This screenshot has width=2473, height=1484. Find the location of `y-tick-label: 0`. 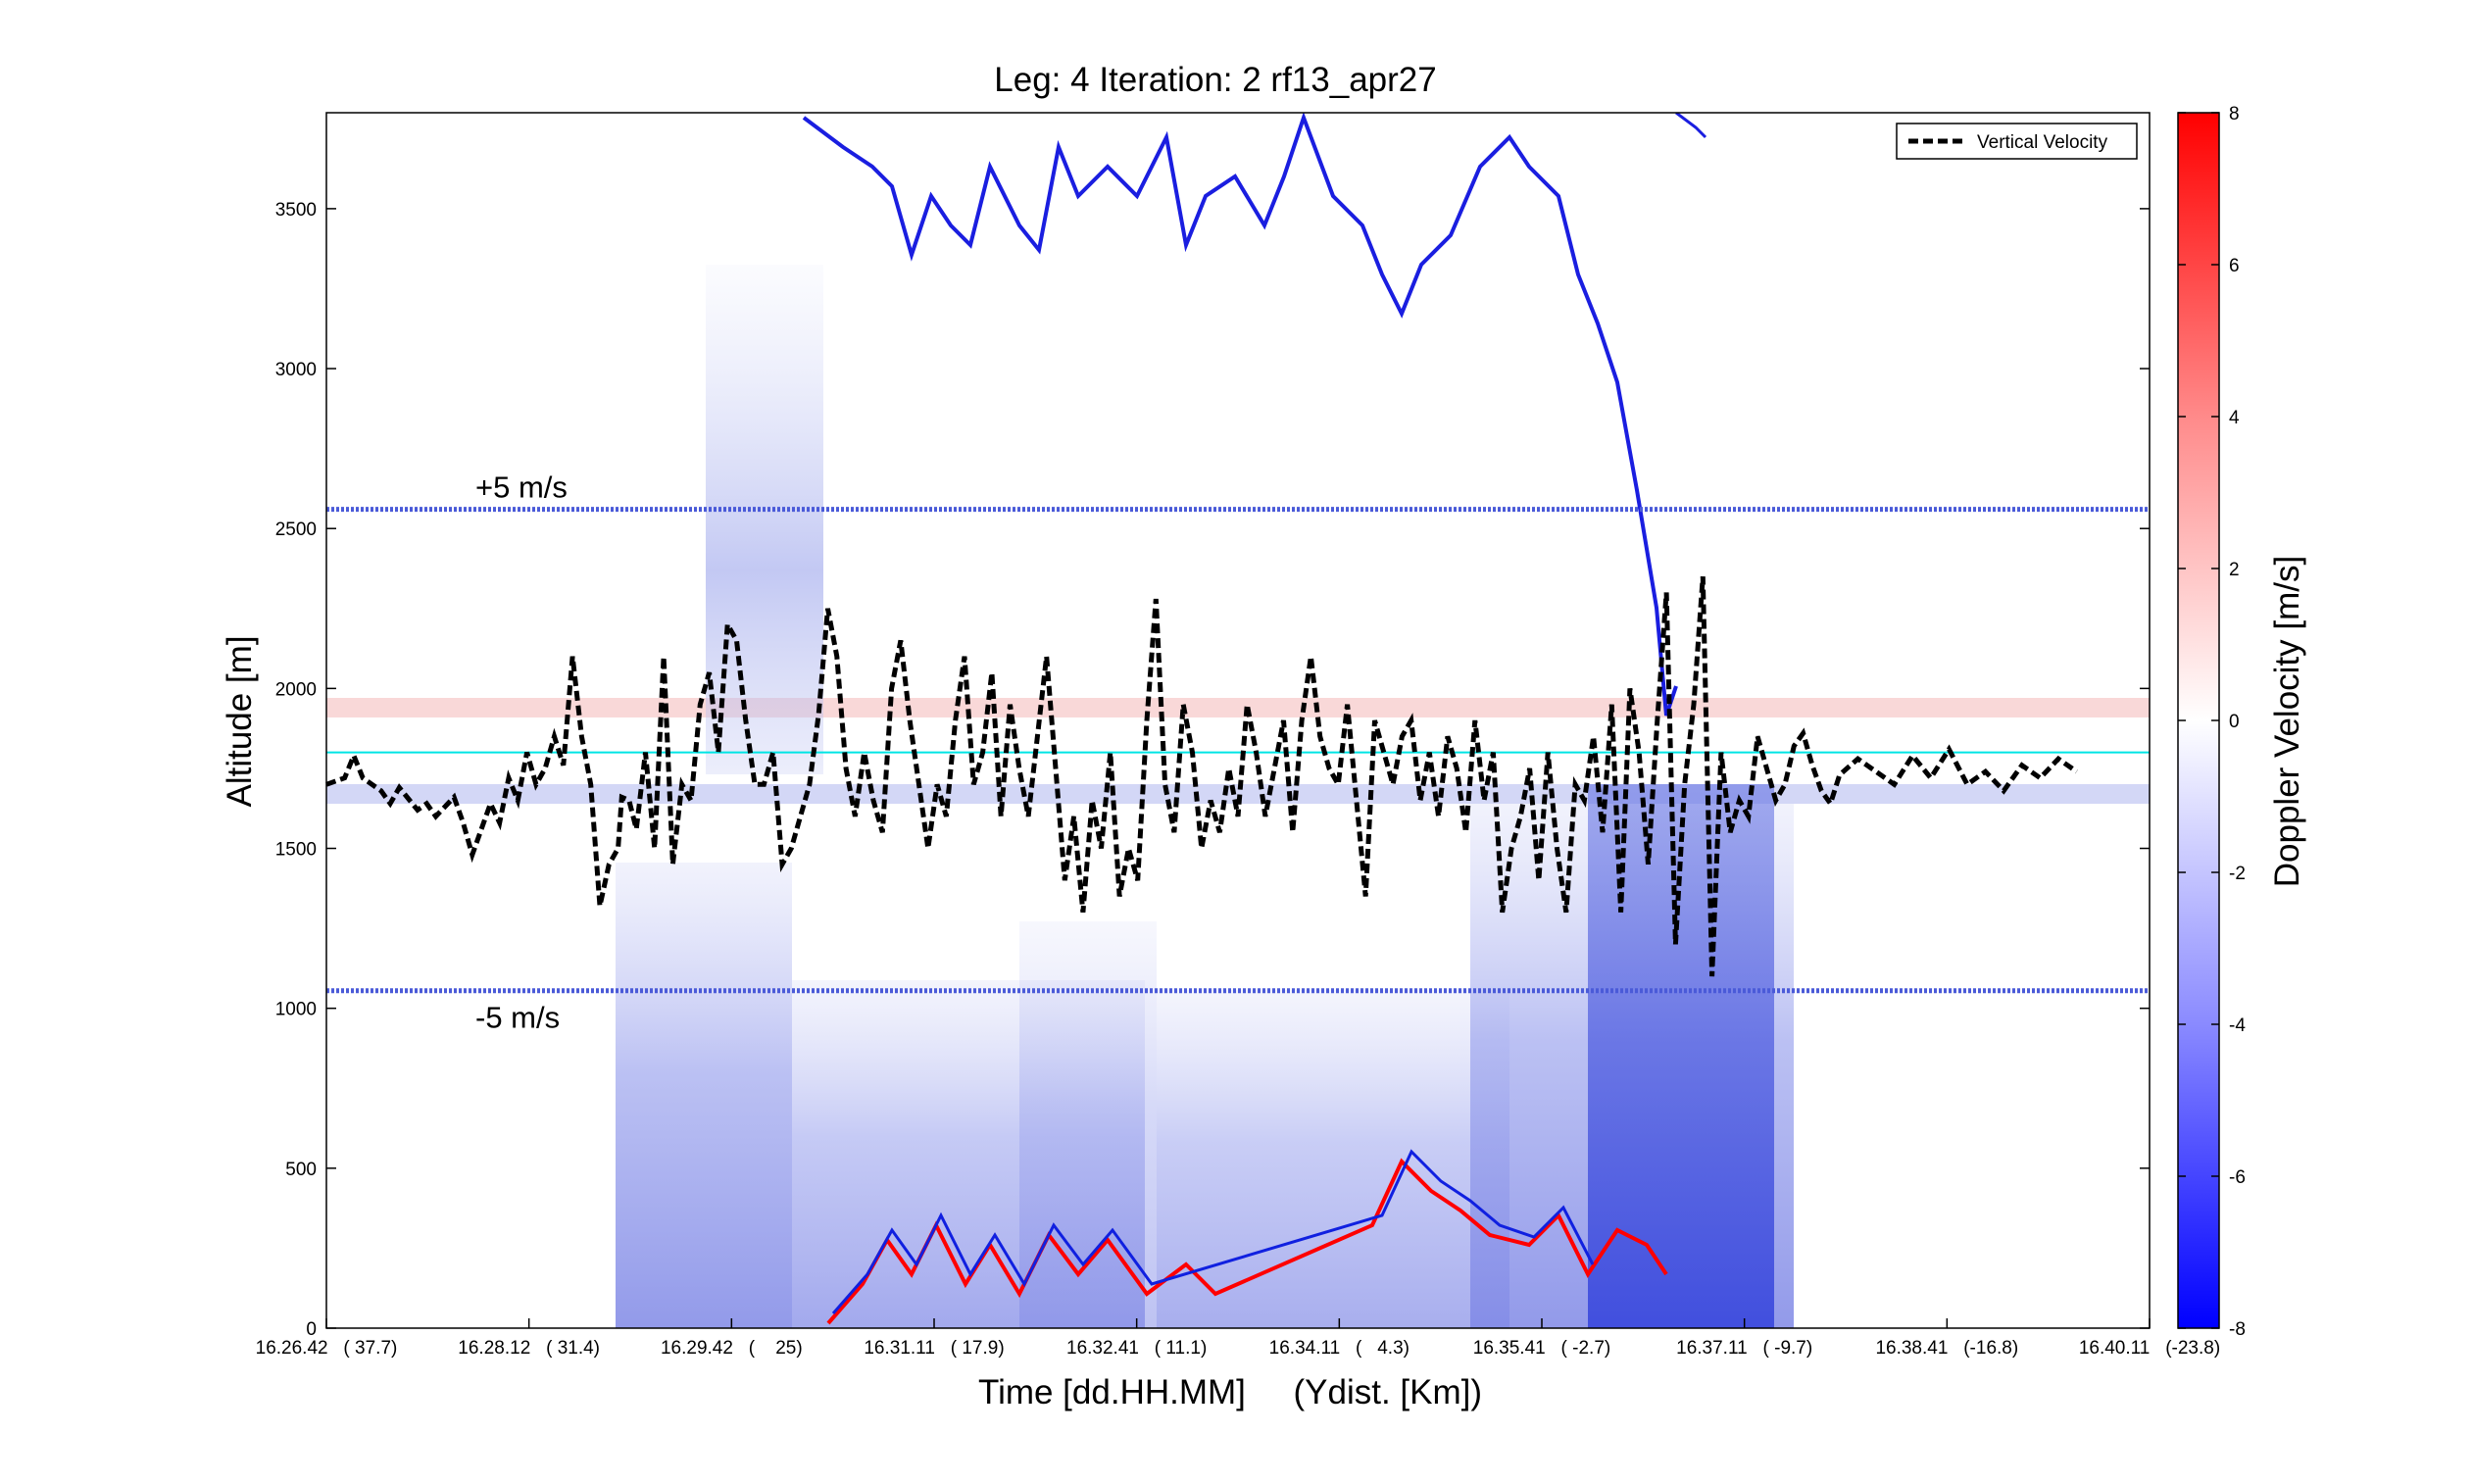

y-tick-label: 0 is located at coordinates (311, 1329).